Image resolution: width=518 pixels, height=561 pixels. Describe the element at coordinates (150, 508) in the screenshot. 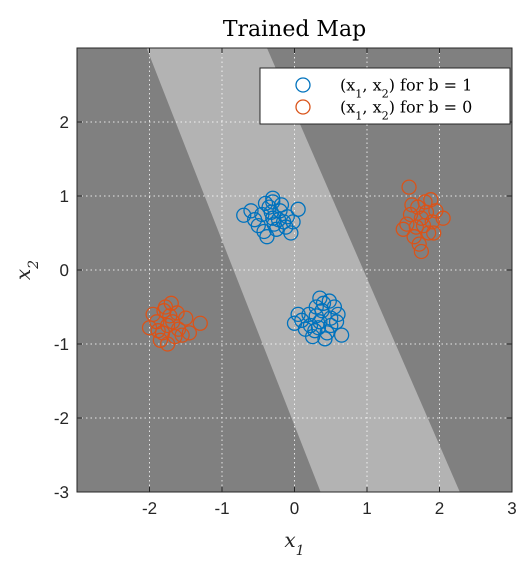

I see `x-tick-label: -2` at that location.